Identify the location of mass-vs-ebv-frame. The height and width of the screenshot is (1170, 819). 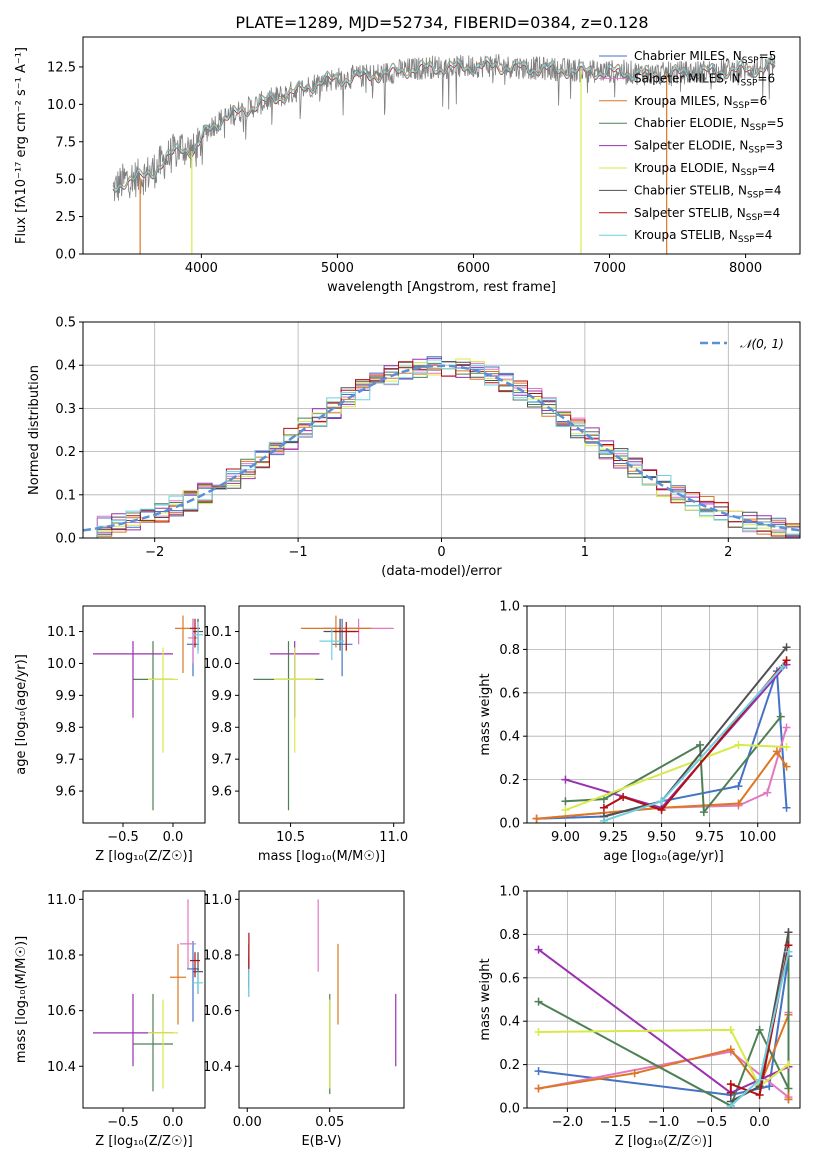
(321, 999).